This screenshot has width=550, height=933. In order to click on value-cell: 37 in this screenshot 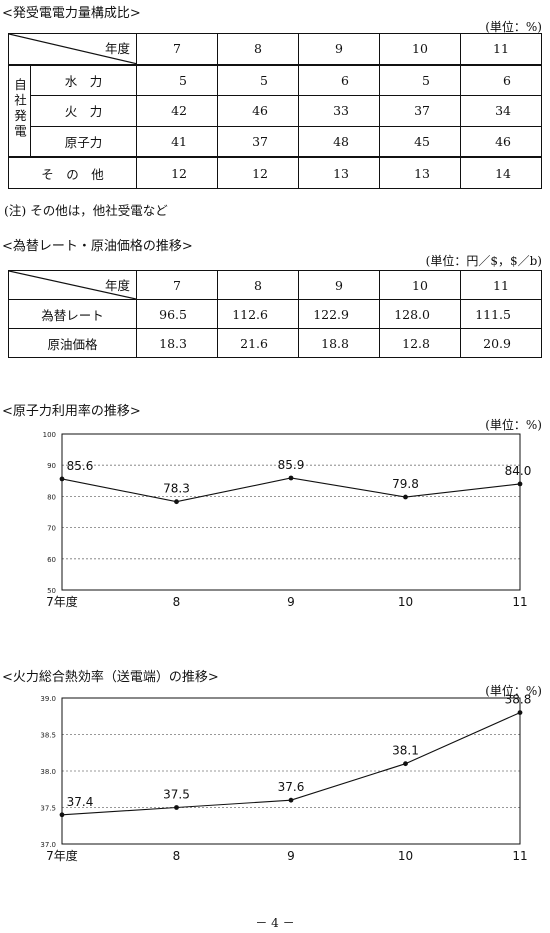, I will do `click(420, 111)`.